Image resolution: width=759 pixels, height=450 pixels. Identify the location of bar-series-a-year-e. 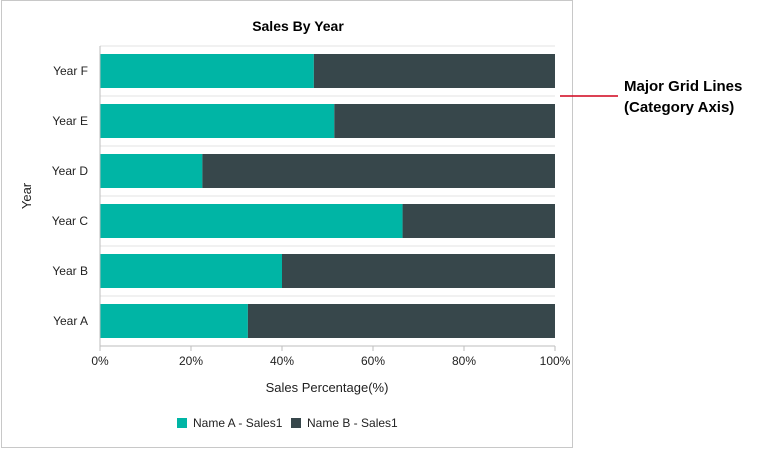
(217, 121).